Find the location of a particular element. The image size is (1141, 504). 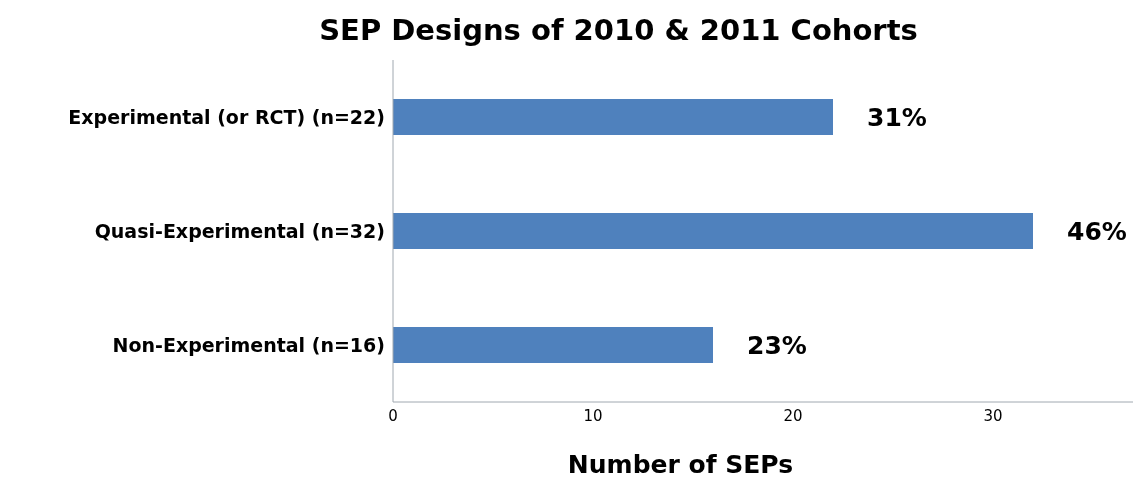

y-tick-label: Quasi-Experimental (n=32) is located at coordinates (239, 230).